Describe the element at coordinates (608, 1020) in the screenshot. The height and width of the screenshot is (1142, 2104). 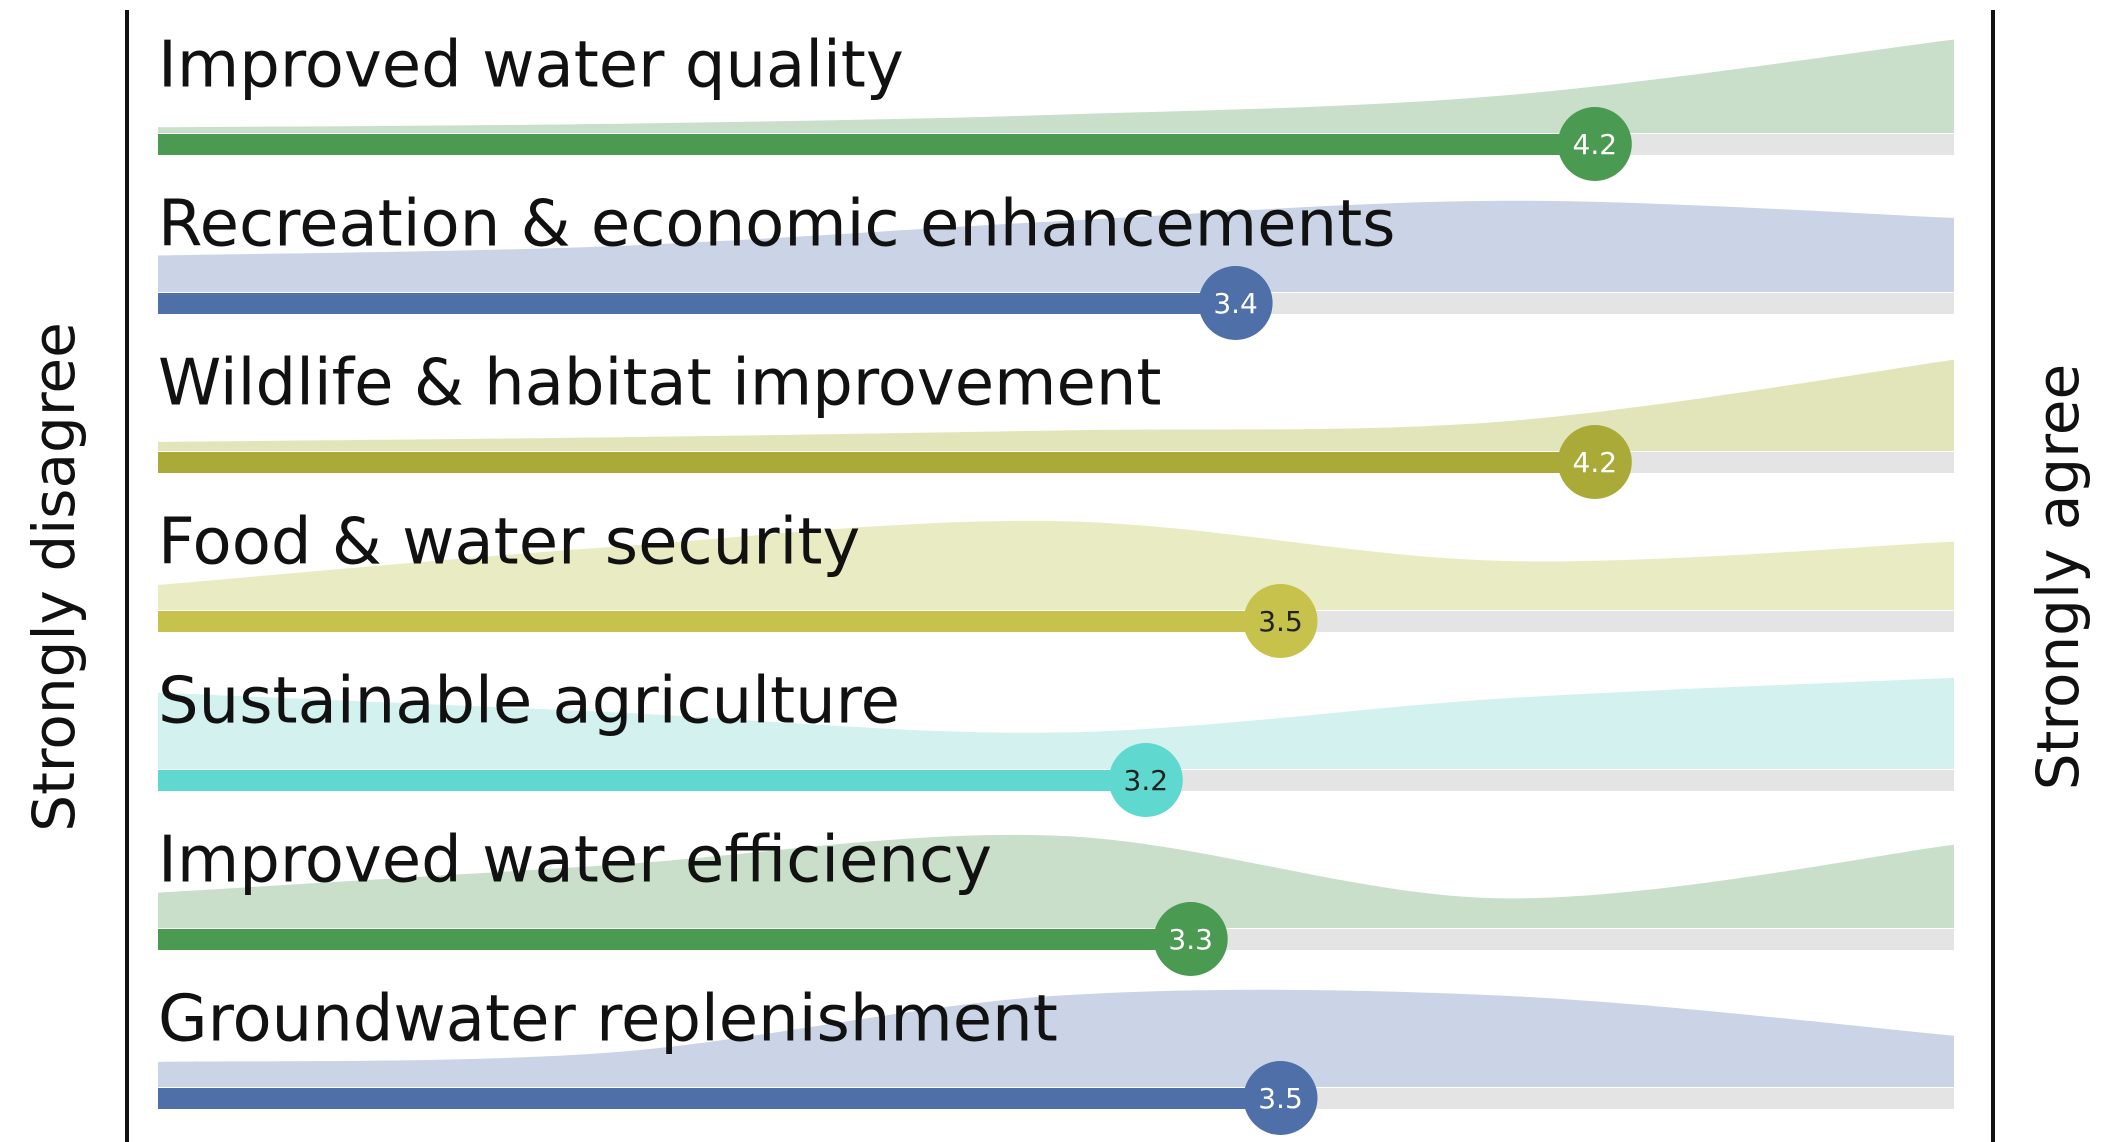
I see `row-label: Groundwater replenishment` at that location.